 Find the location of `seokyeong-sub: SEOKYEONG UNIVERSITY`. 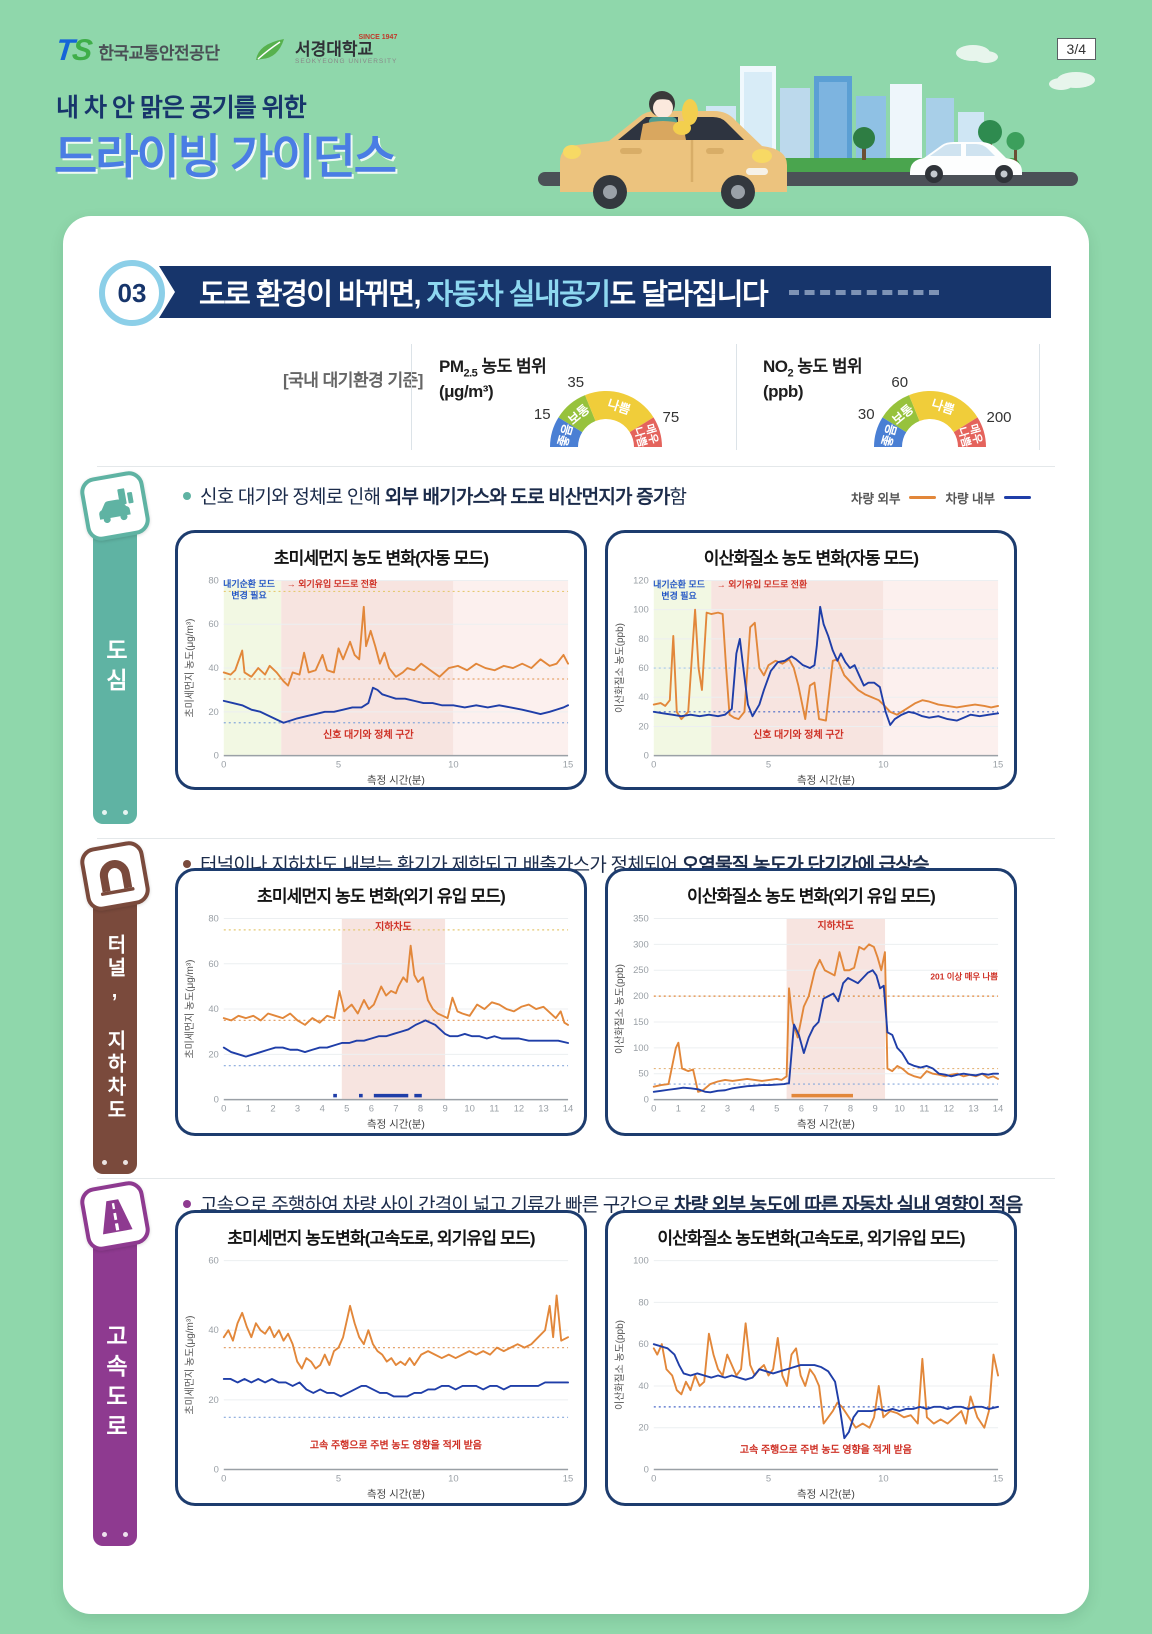

seokyeong-sub: SEOKYEONG UNIVERSITY is located at coordinates (346, 62).